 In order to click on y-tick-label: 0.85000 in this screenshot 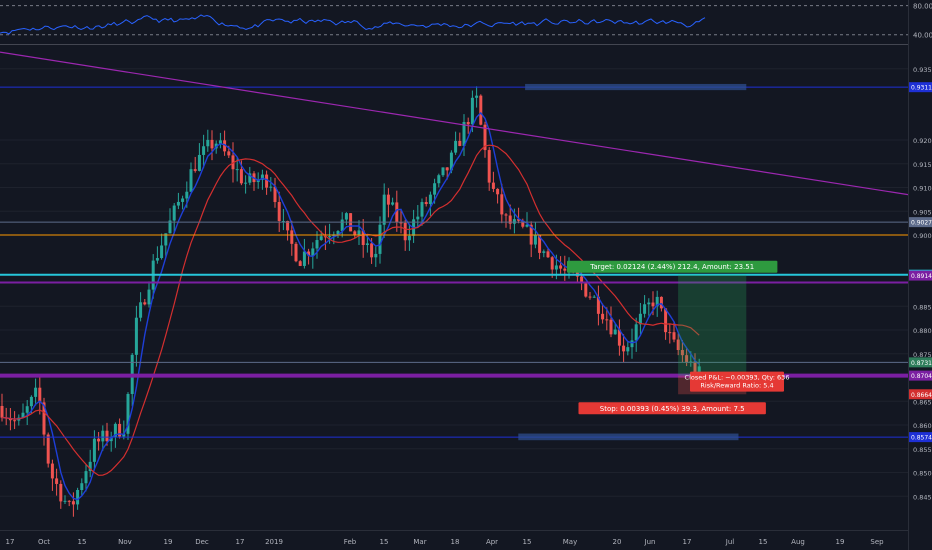, I will do `click(922, 474)`.